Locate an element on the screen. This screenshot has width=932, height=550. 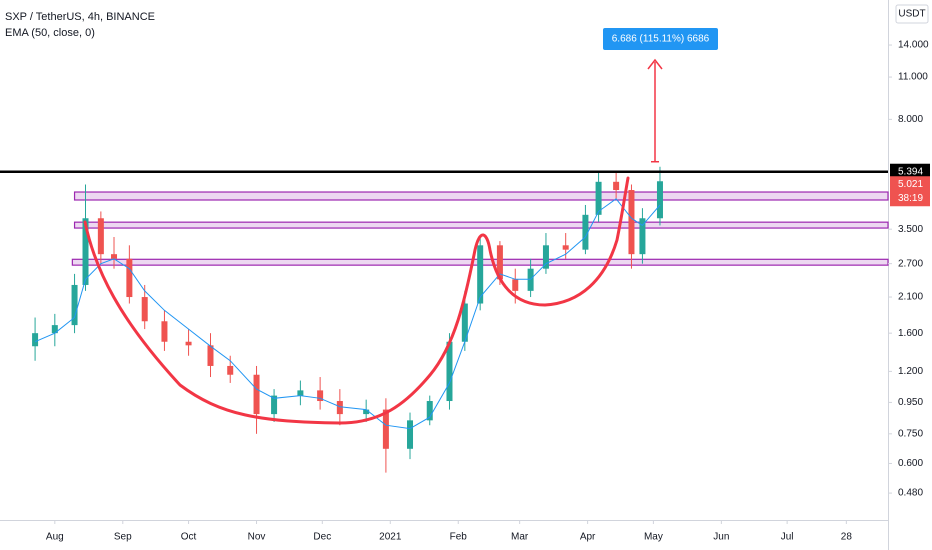
x-tick-label: May is located at coordinates (653, 537).